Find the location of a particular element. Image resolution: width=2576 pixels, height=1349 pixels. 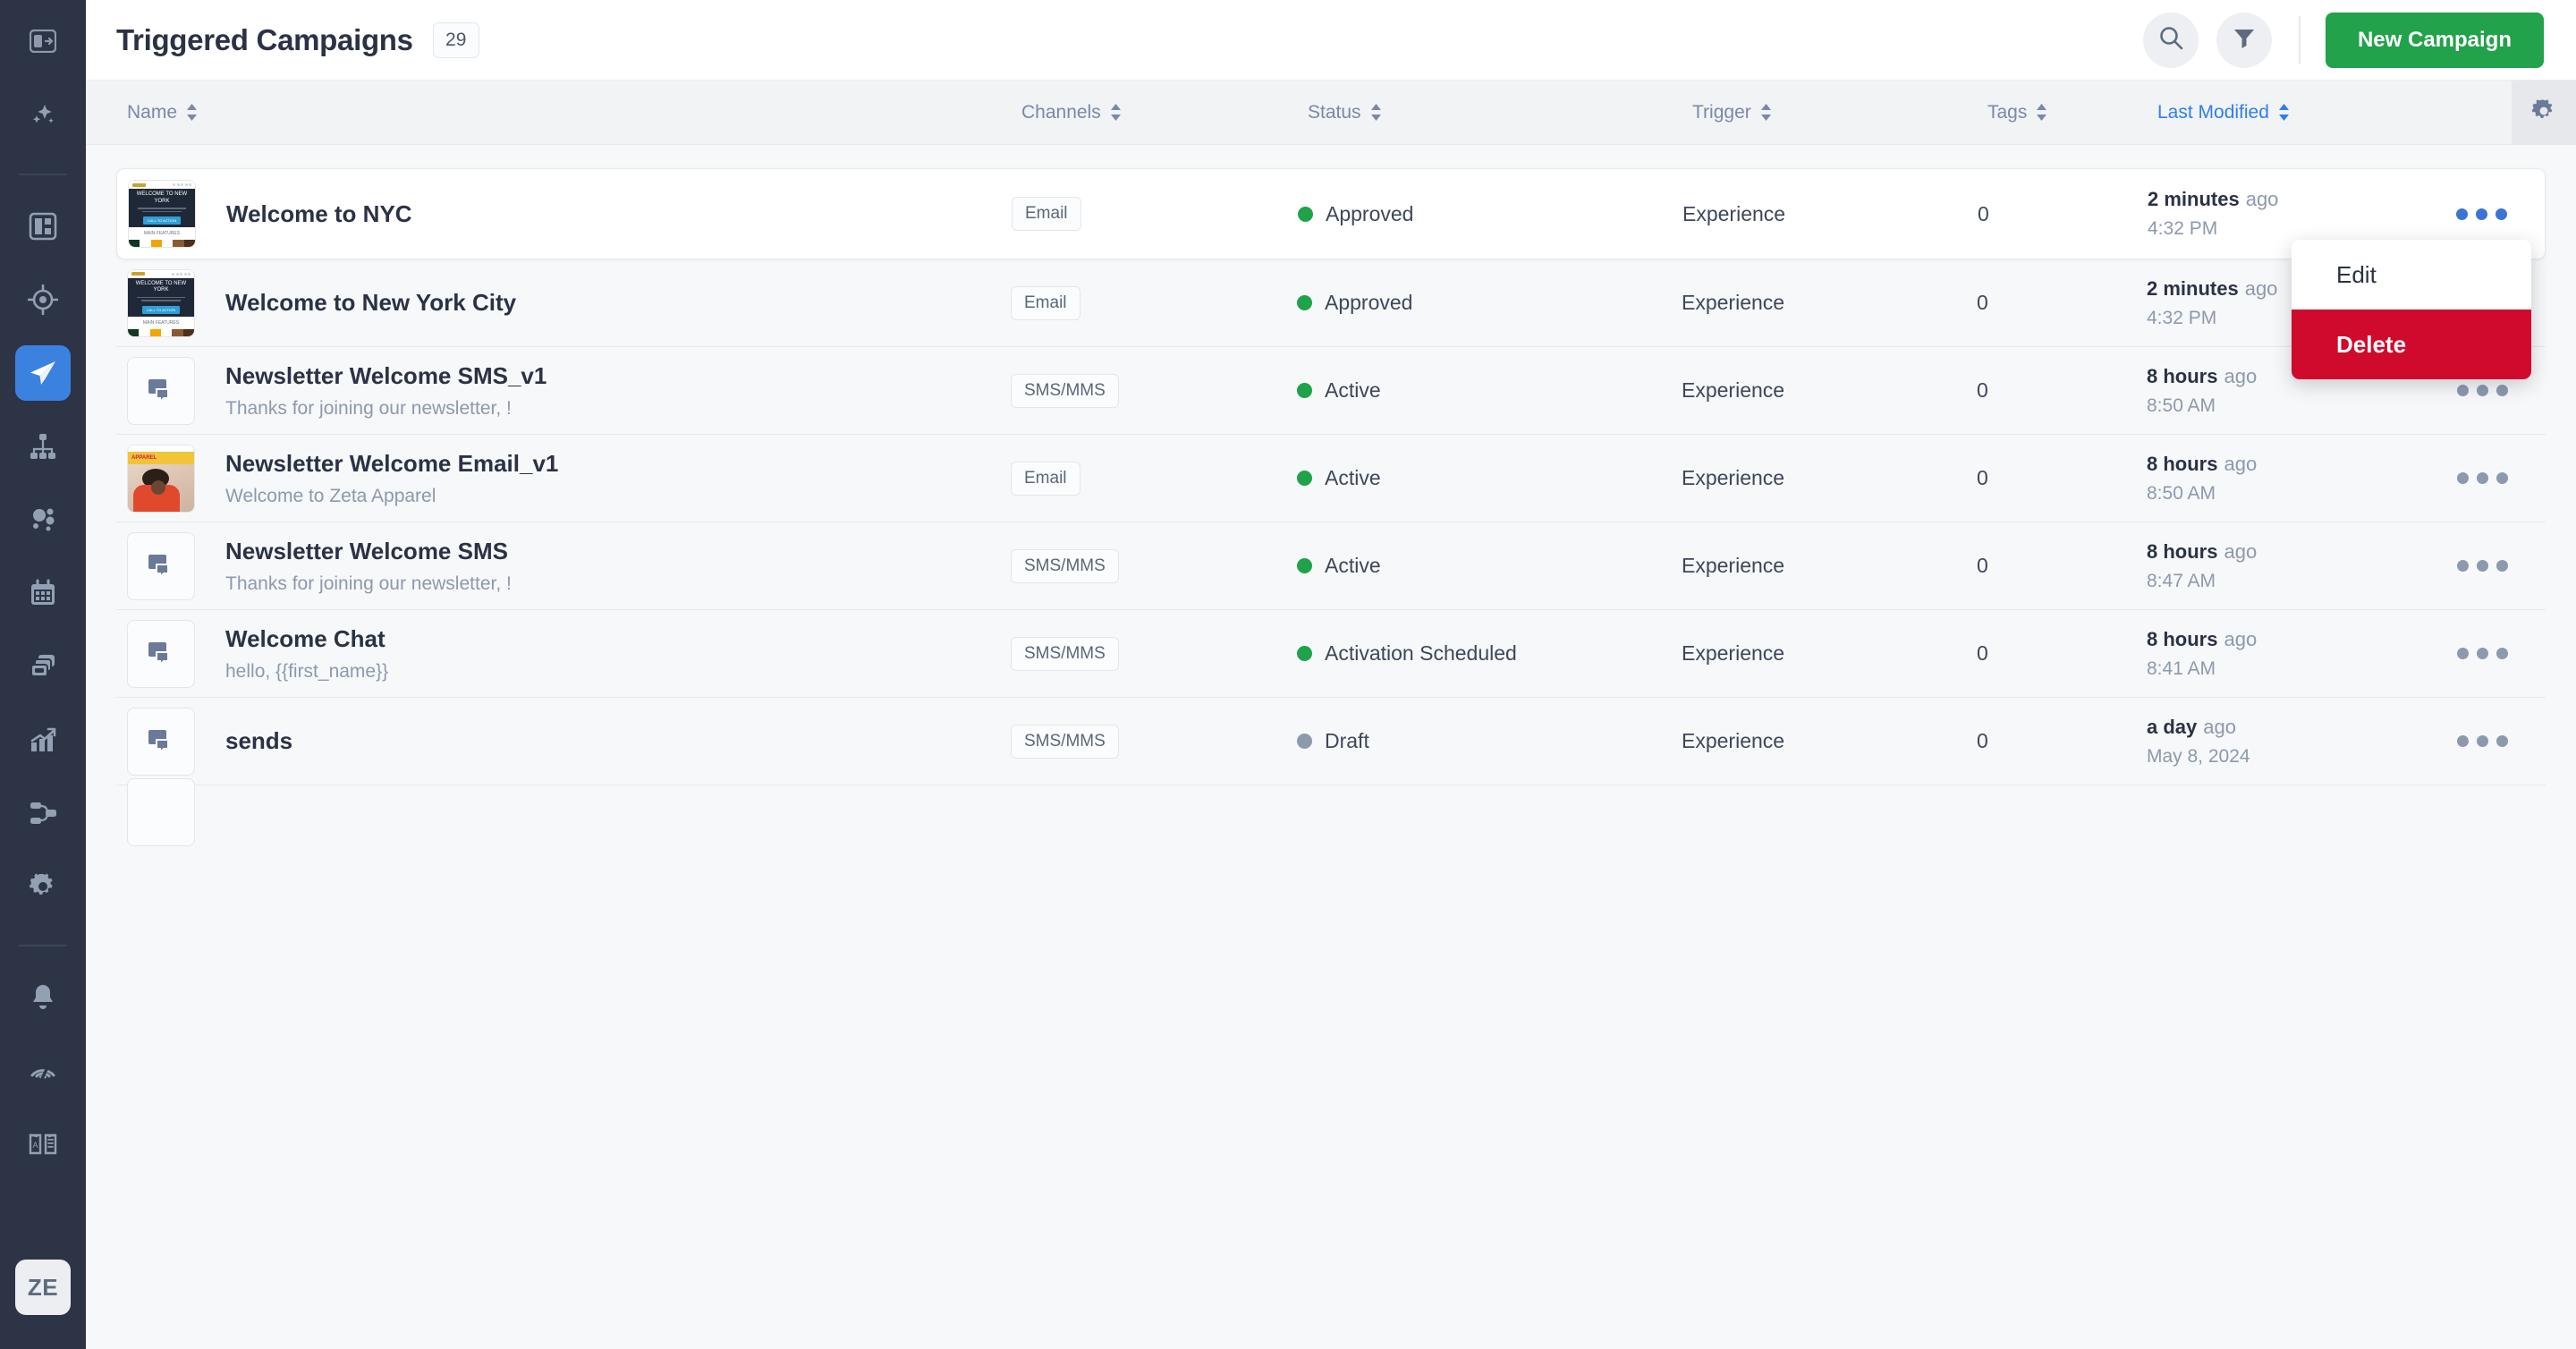

cell-channels: Email is located at coordinates (1155, 214).